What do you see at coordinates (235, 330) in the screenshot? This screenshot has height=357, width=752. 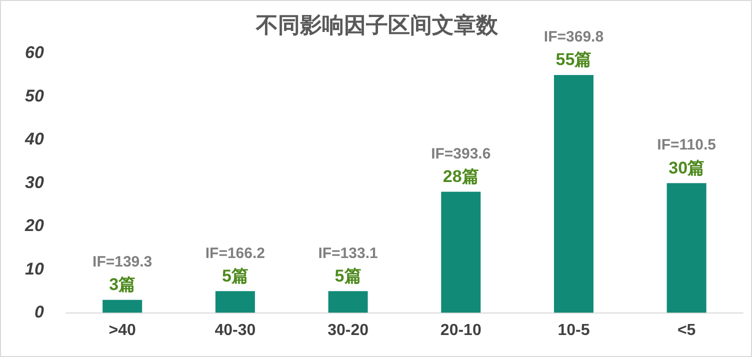 I see `x-tick-label: 40-30` at bounding box center [235, 330].